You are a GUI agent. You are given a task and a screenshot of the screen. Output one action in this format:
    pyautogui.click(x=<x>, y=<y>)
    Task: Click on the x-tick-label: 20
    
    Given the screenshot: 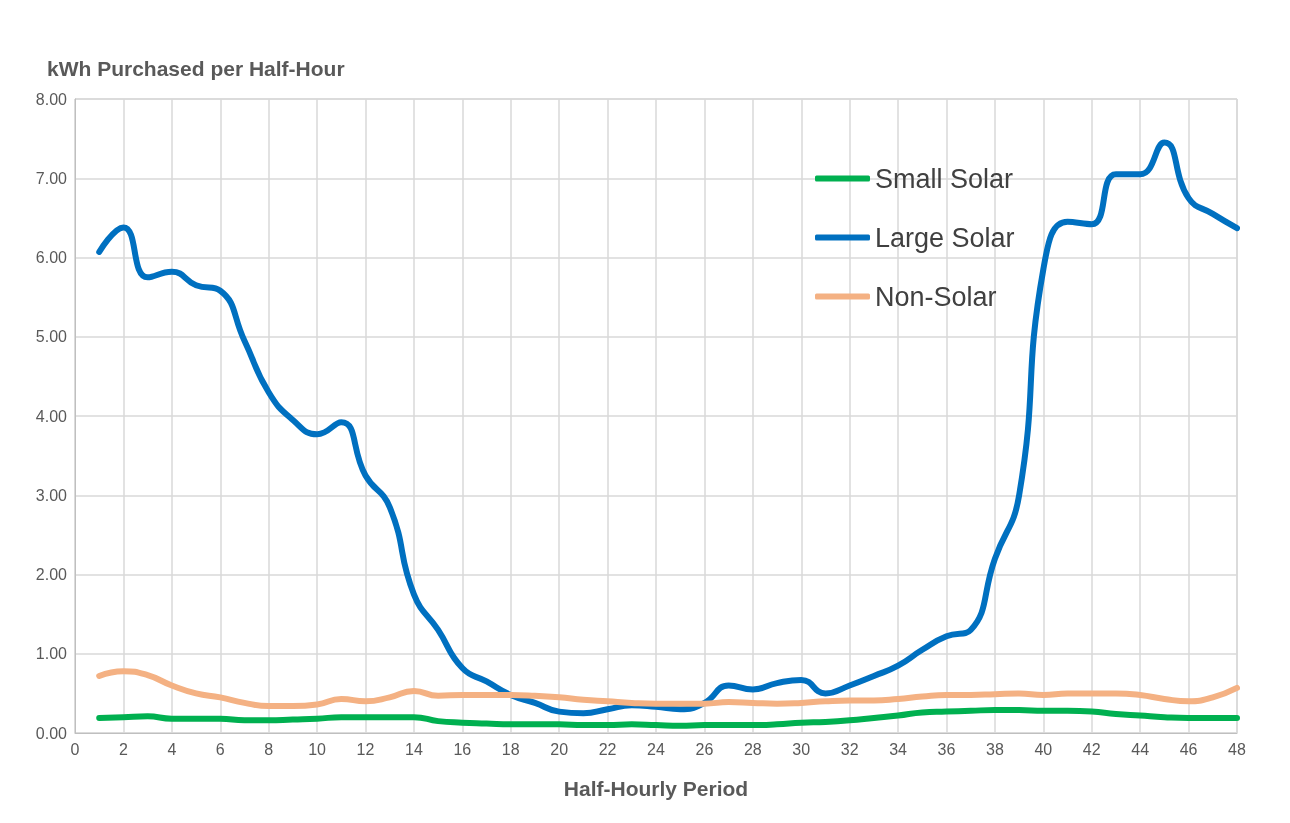 What is the action you would take?
    pyautogui.click(x=559, y=749)
    